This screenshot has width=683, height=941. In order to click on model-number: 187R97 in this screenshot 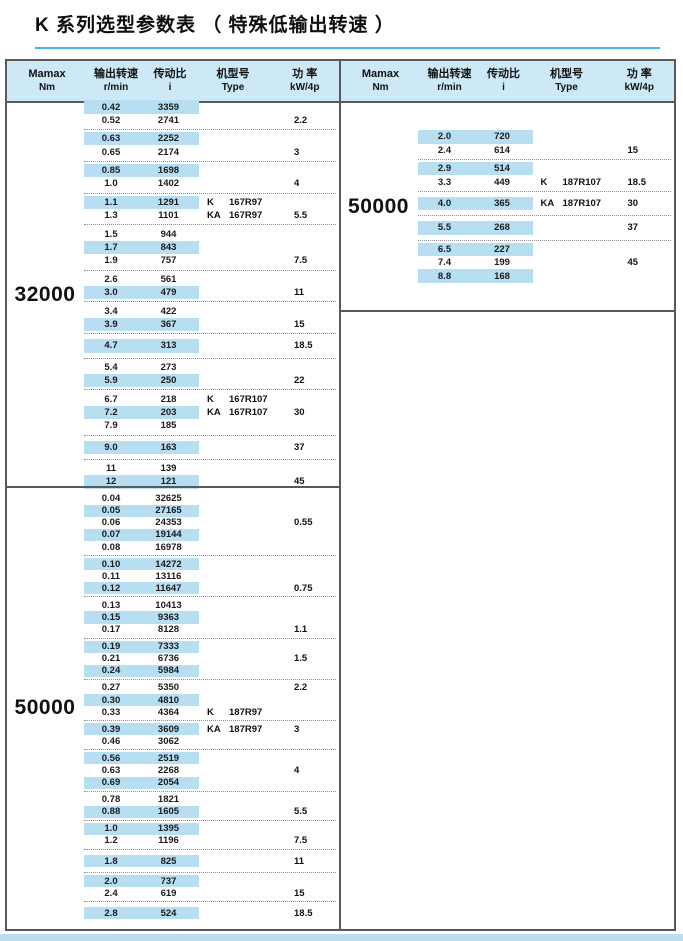, I will do `click(246, 712)`.